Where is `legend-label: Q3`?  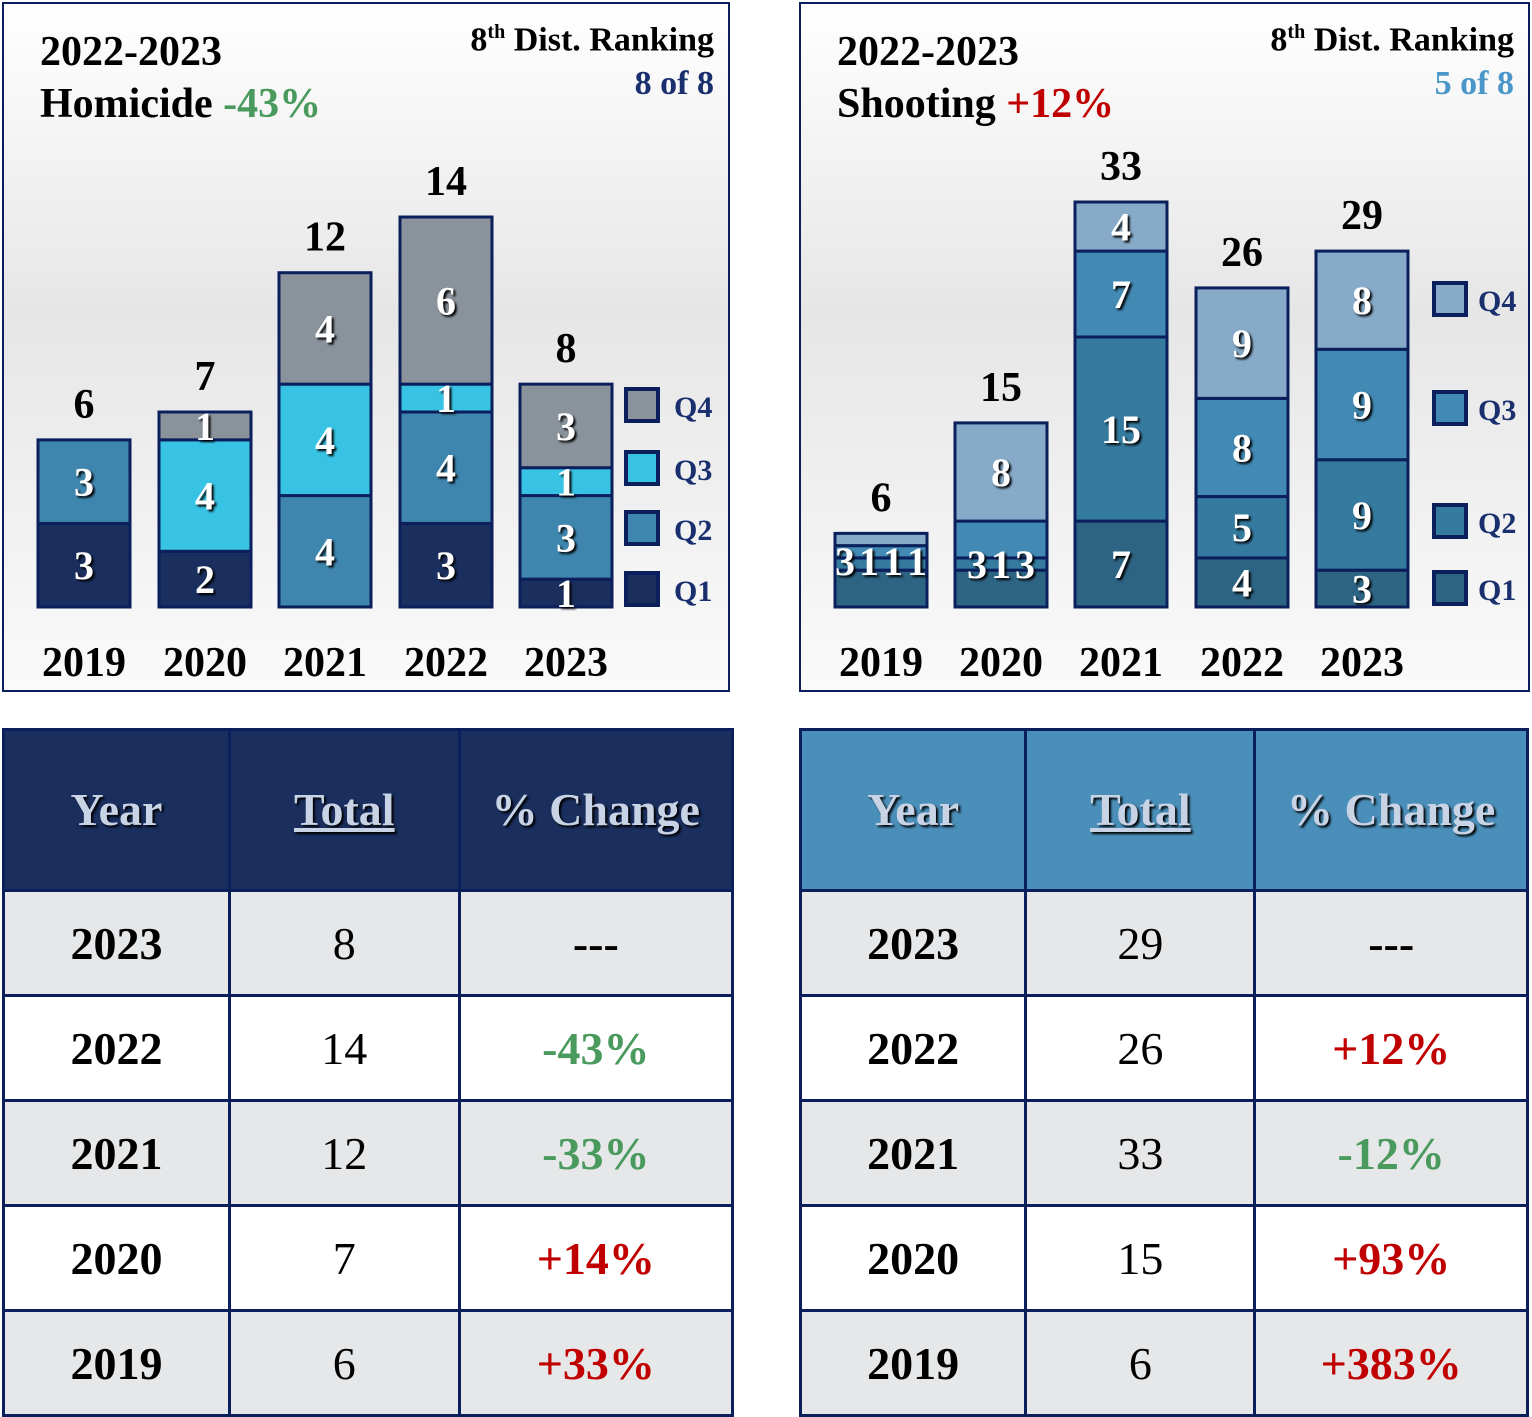
legend-label: Q3 is located at coordinates (1497, 410).